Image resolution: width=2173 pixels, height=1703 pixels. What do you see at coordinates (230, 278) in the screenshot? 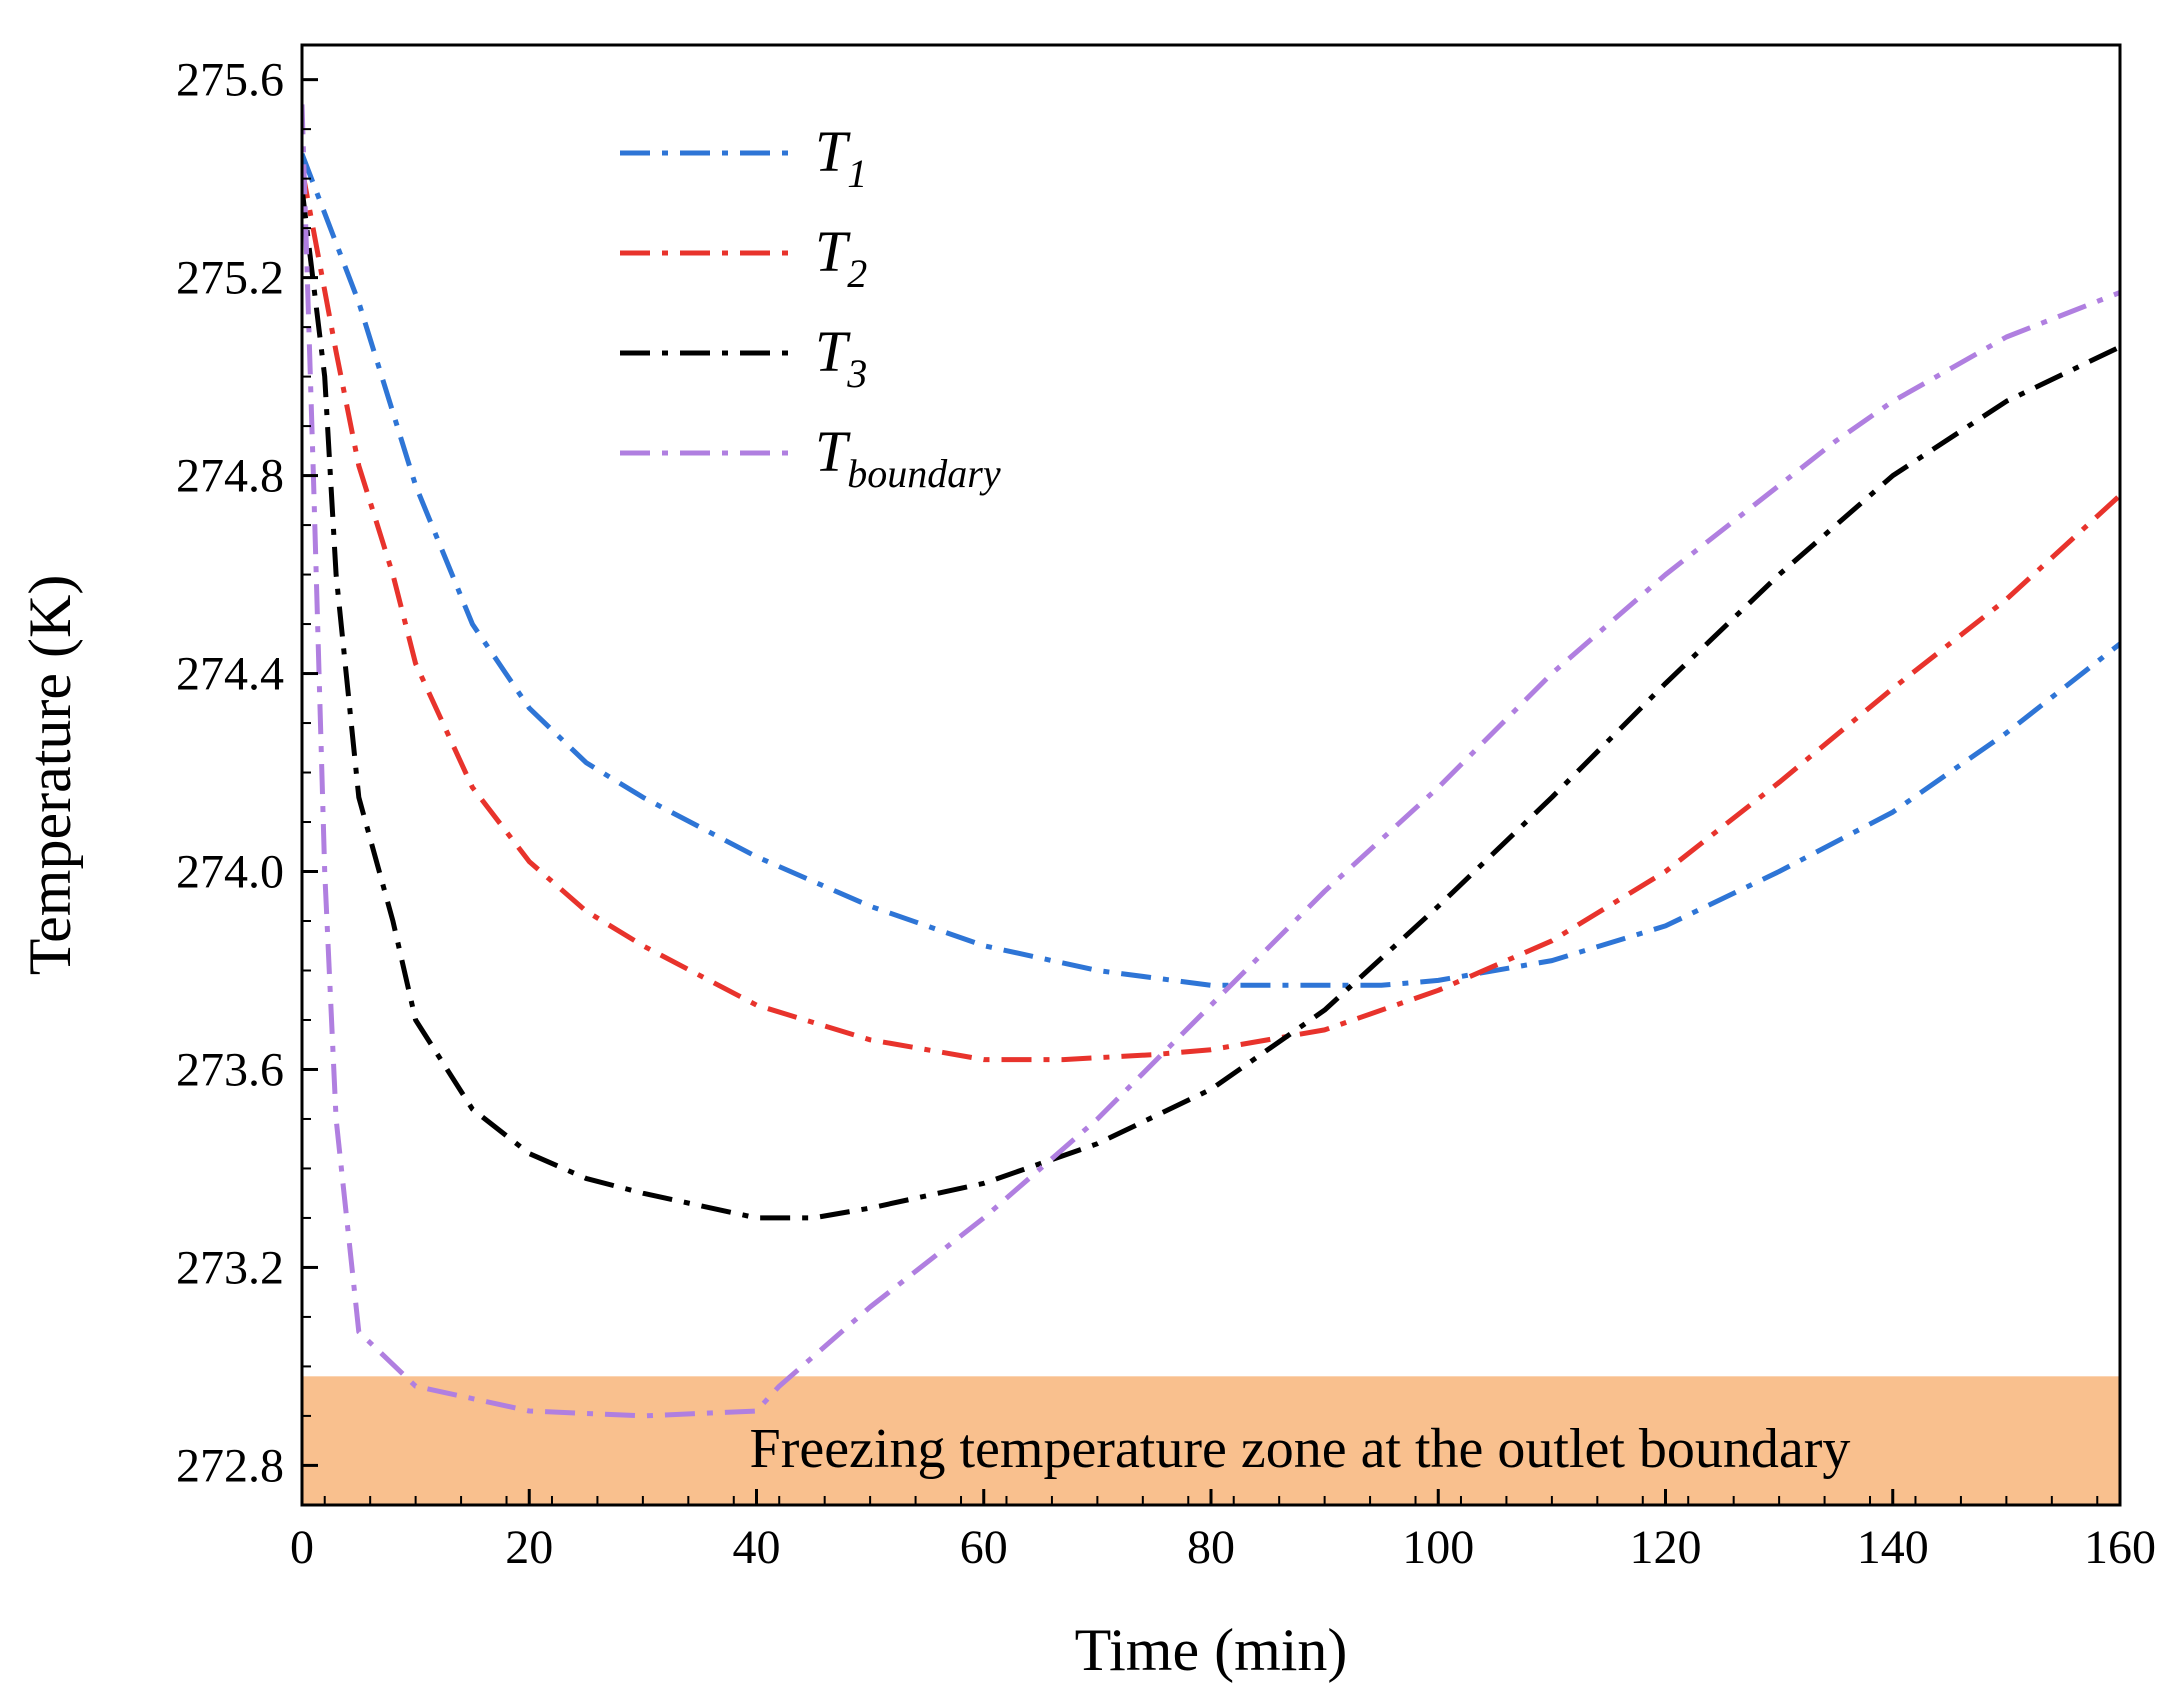
I see `y-tick-label: 275.2` at bounding box center [230, 278].